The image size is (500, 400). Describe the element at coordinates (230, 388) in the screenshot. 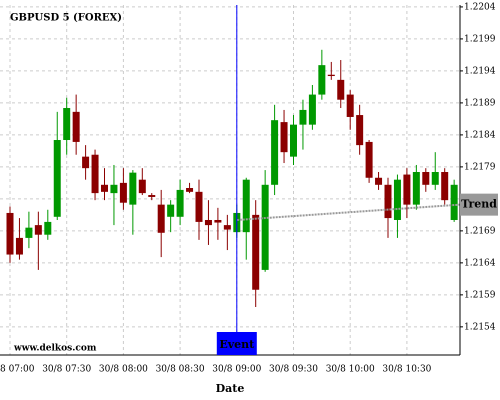

I see `x-axis-title: Date` at that location.